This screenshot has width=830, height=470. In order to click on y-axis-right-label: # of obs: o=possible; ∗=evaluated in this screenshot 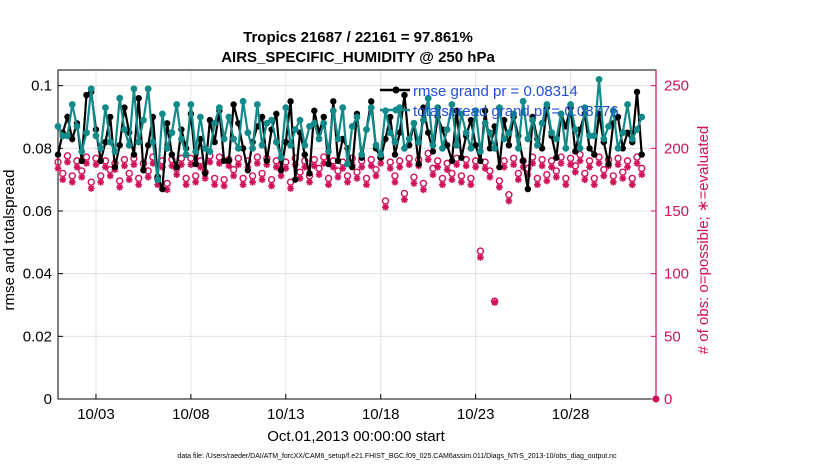, I will do `click(703, 240)`.